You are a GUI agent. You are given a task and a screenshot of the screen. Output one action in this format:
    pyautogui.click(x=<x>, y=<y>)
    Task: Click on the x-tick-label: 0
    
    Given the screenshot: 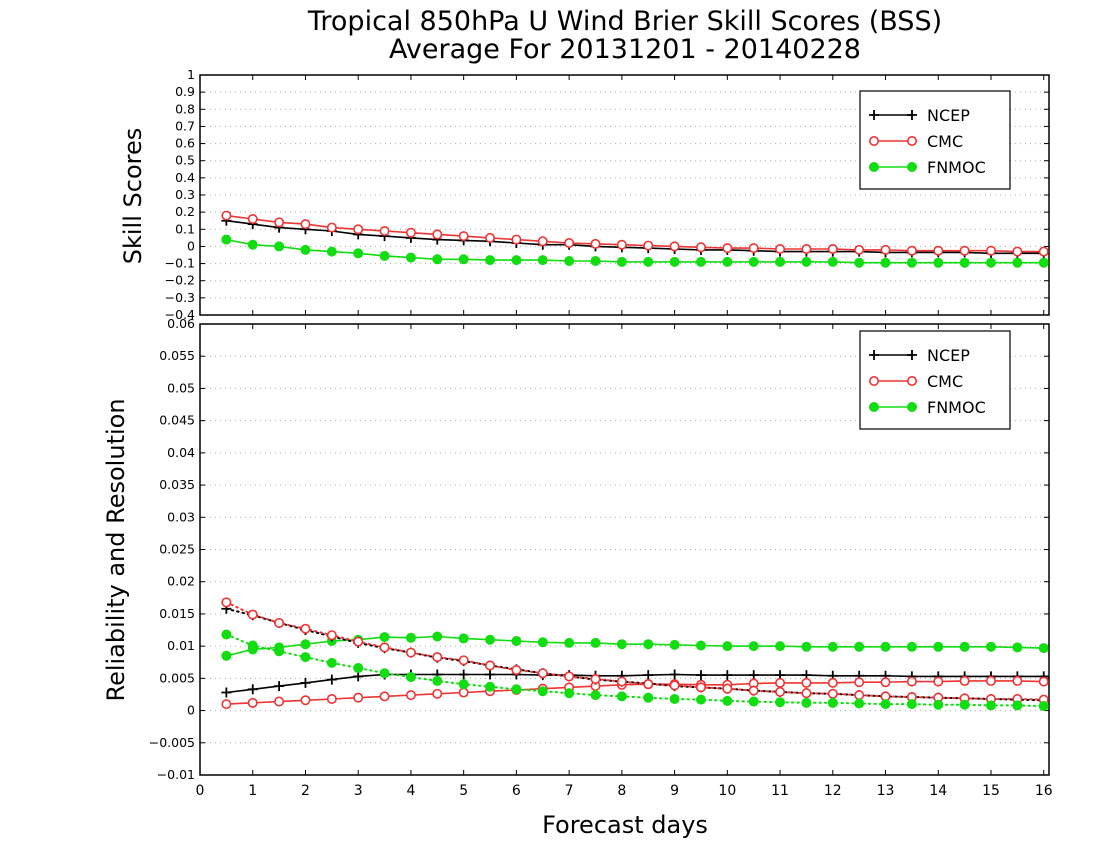 What is the action you would take?
    pyautogui.click(x=200, y=791)
    